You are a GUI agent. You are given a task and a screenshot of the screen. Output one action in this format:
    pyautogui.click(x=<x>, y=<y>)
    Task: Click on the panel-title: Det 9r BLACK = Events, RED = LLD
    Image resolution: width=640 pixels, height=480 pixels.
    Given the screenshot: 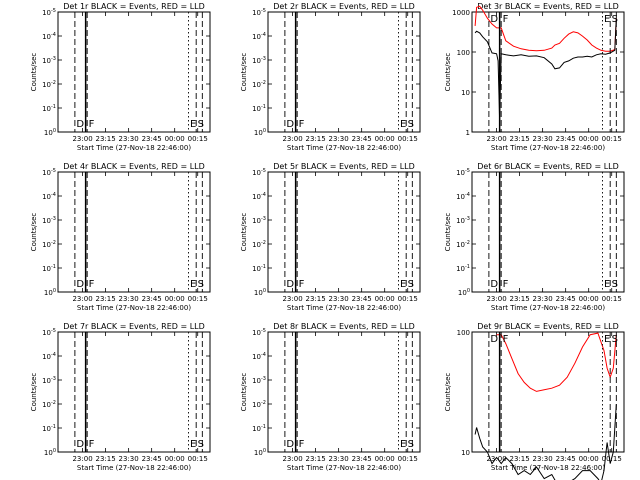 What is the action you would take?
    pyautogui.click(x=548, y=326)
    